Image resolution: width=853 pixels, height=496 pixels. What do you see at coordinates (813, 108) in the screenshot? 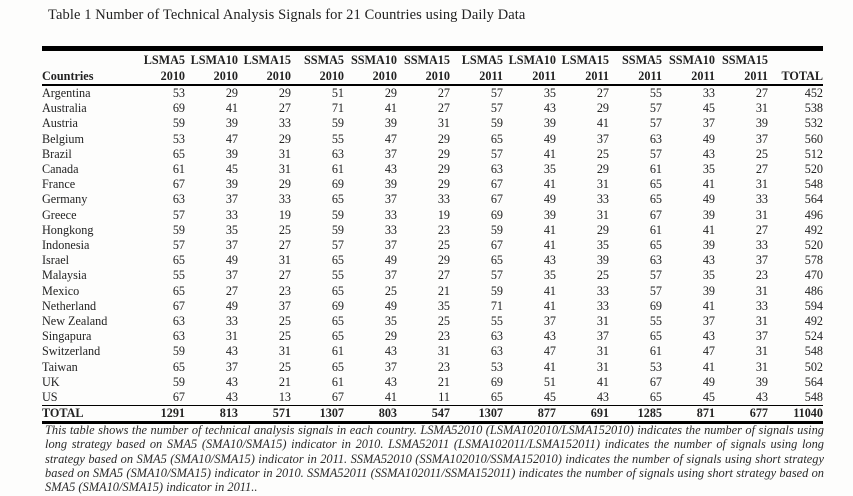
I see `cell-row-total: 538` at bounding box center [813, 108].